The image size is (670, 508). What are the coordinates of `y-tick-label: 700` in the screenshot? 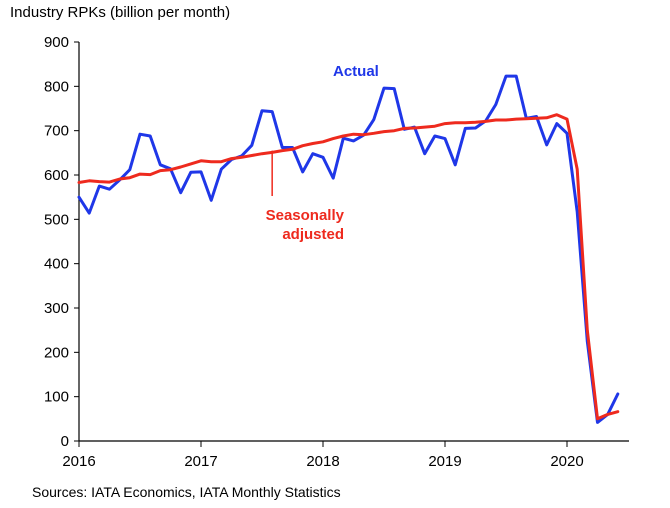 It's located at (56, 131).